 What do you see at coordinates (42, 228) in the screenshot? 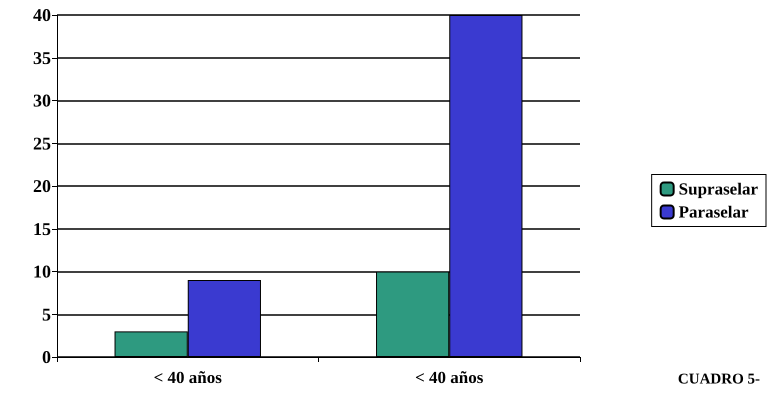
I see `y-tick-label: 15` at bounding box center [42, 228].